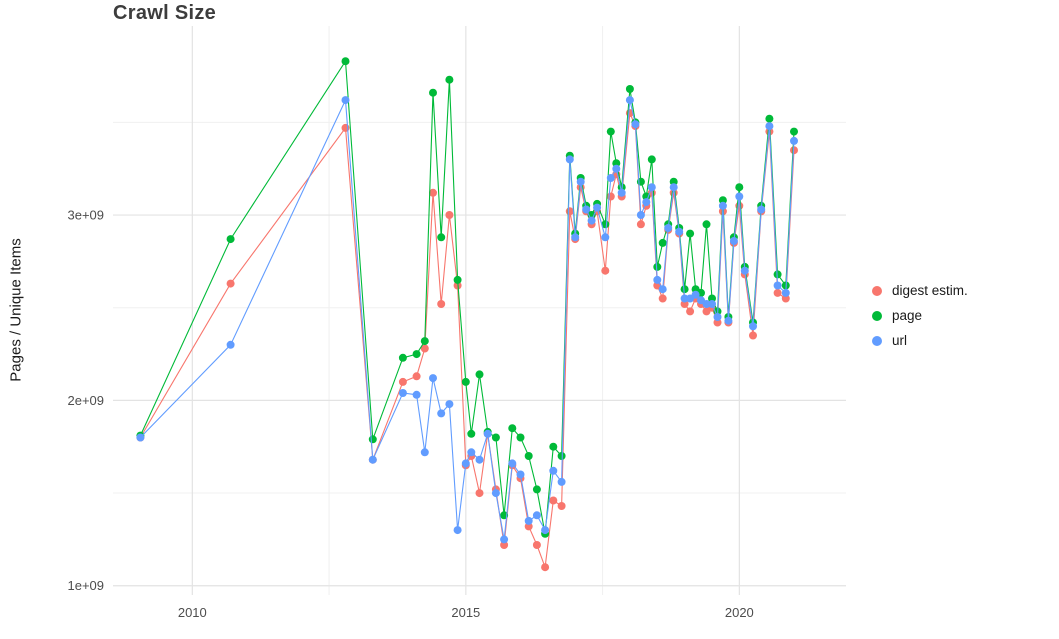  Describe the element at coordinates (900, 340) in the screenshot. I see `legend-label: url` at that location.